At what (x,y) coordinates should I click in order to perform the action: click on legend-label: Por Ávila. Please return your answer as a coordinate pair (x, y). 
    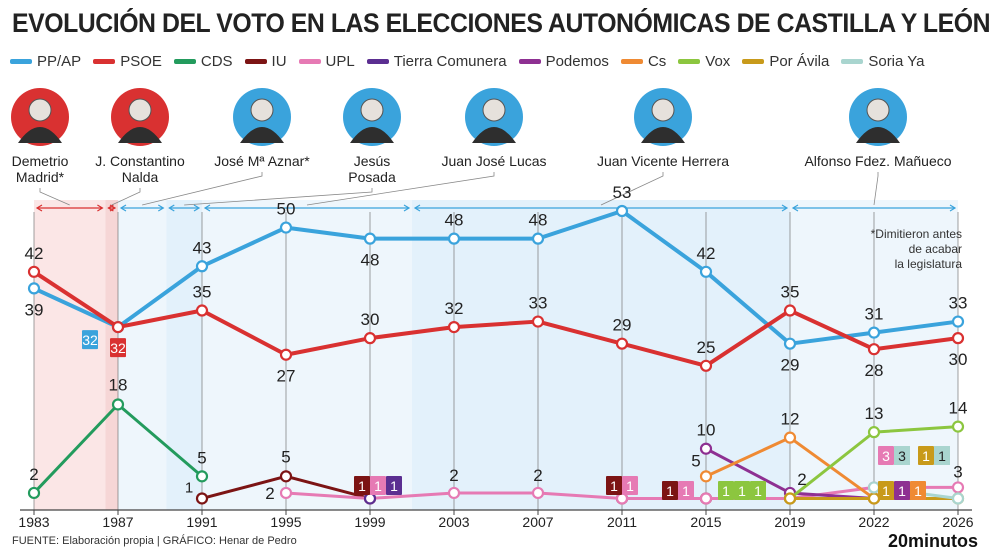
    Looking at the image, I should click on (799, 61).